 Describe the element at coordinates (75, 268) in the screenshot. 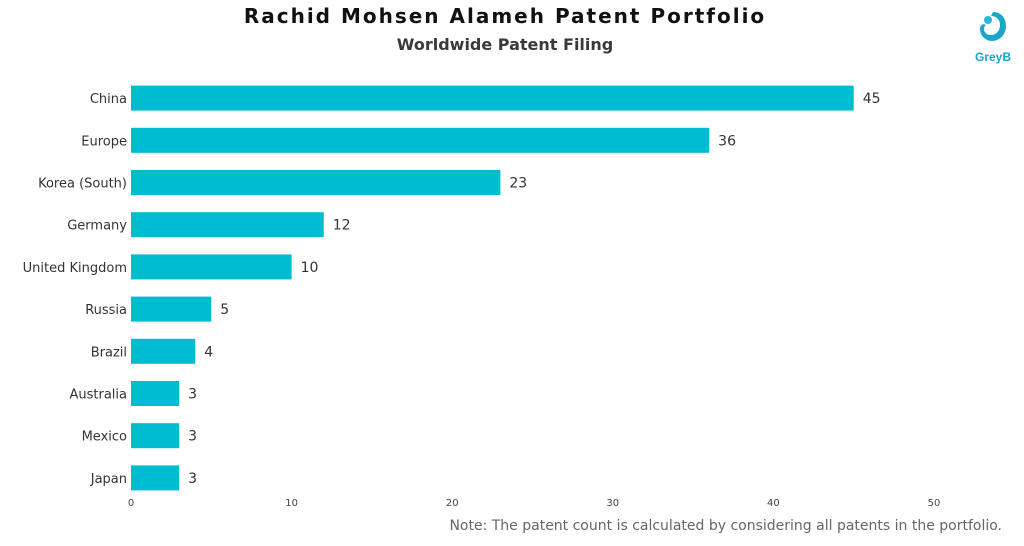

I see `category-label: United Kingdom` at that location.